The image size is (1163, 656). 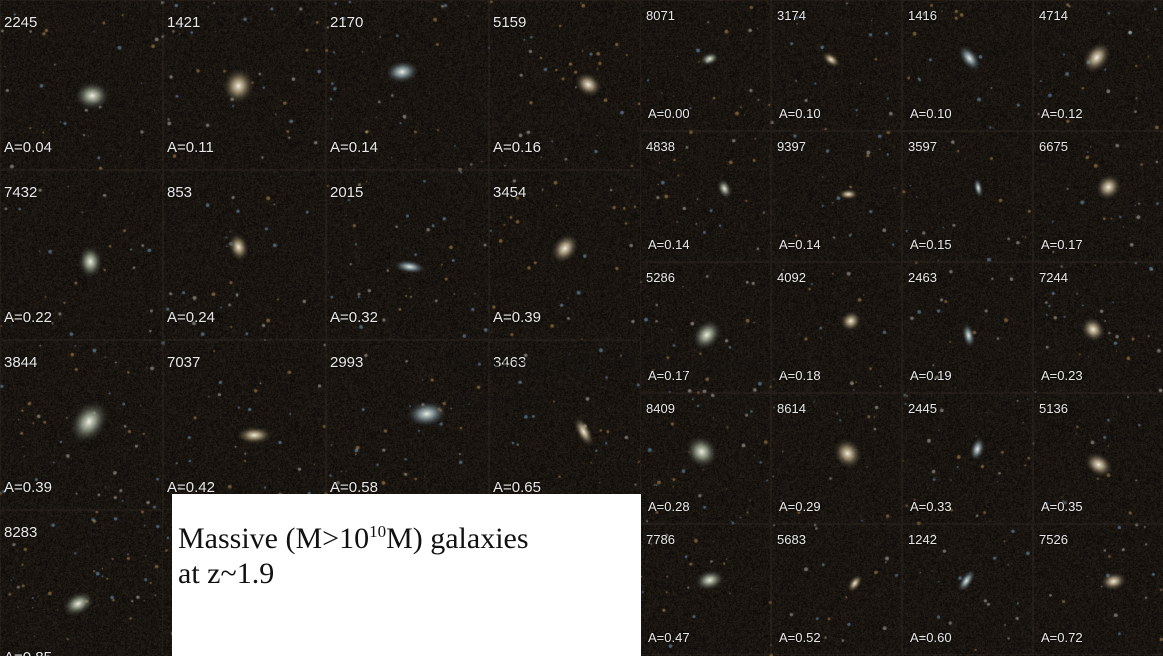 I want to click on caption-box: Massive (M>1010M) galaxies at z~1.9, so click(x=406, y=575).